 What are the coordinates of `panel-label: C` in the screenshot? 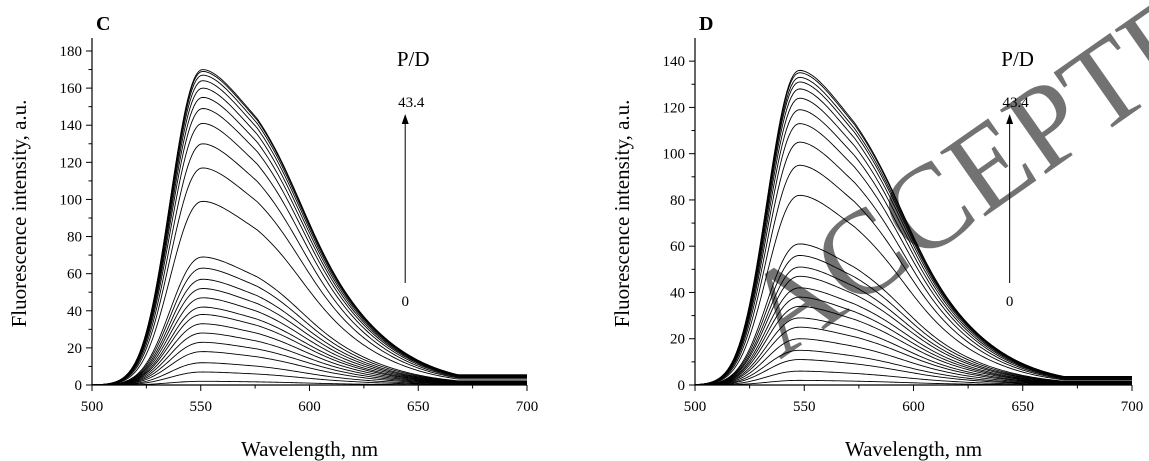 It's located at (103, 24).